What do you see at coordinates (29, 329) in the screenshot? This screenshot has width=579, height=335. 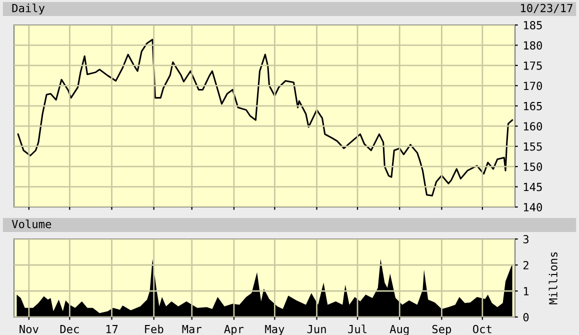 I see `x-tick-label: Nov` at bounding box center [29, 329].